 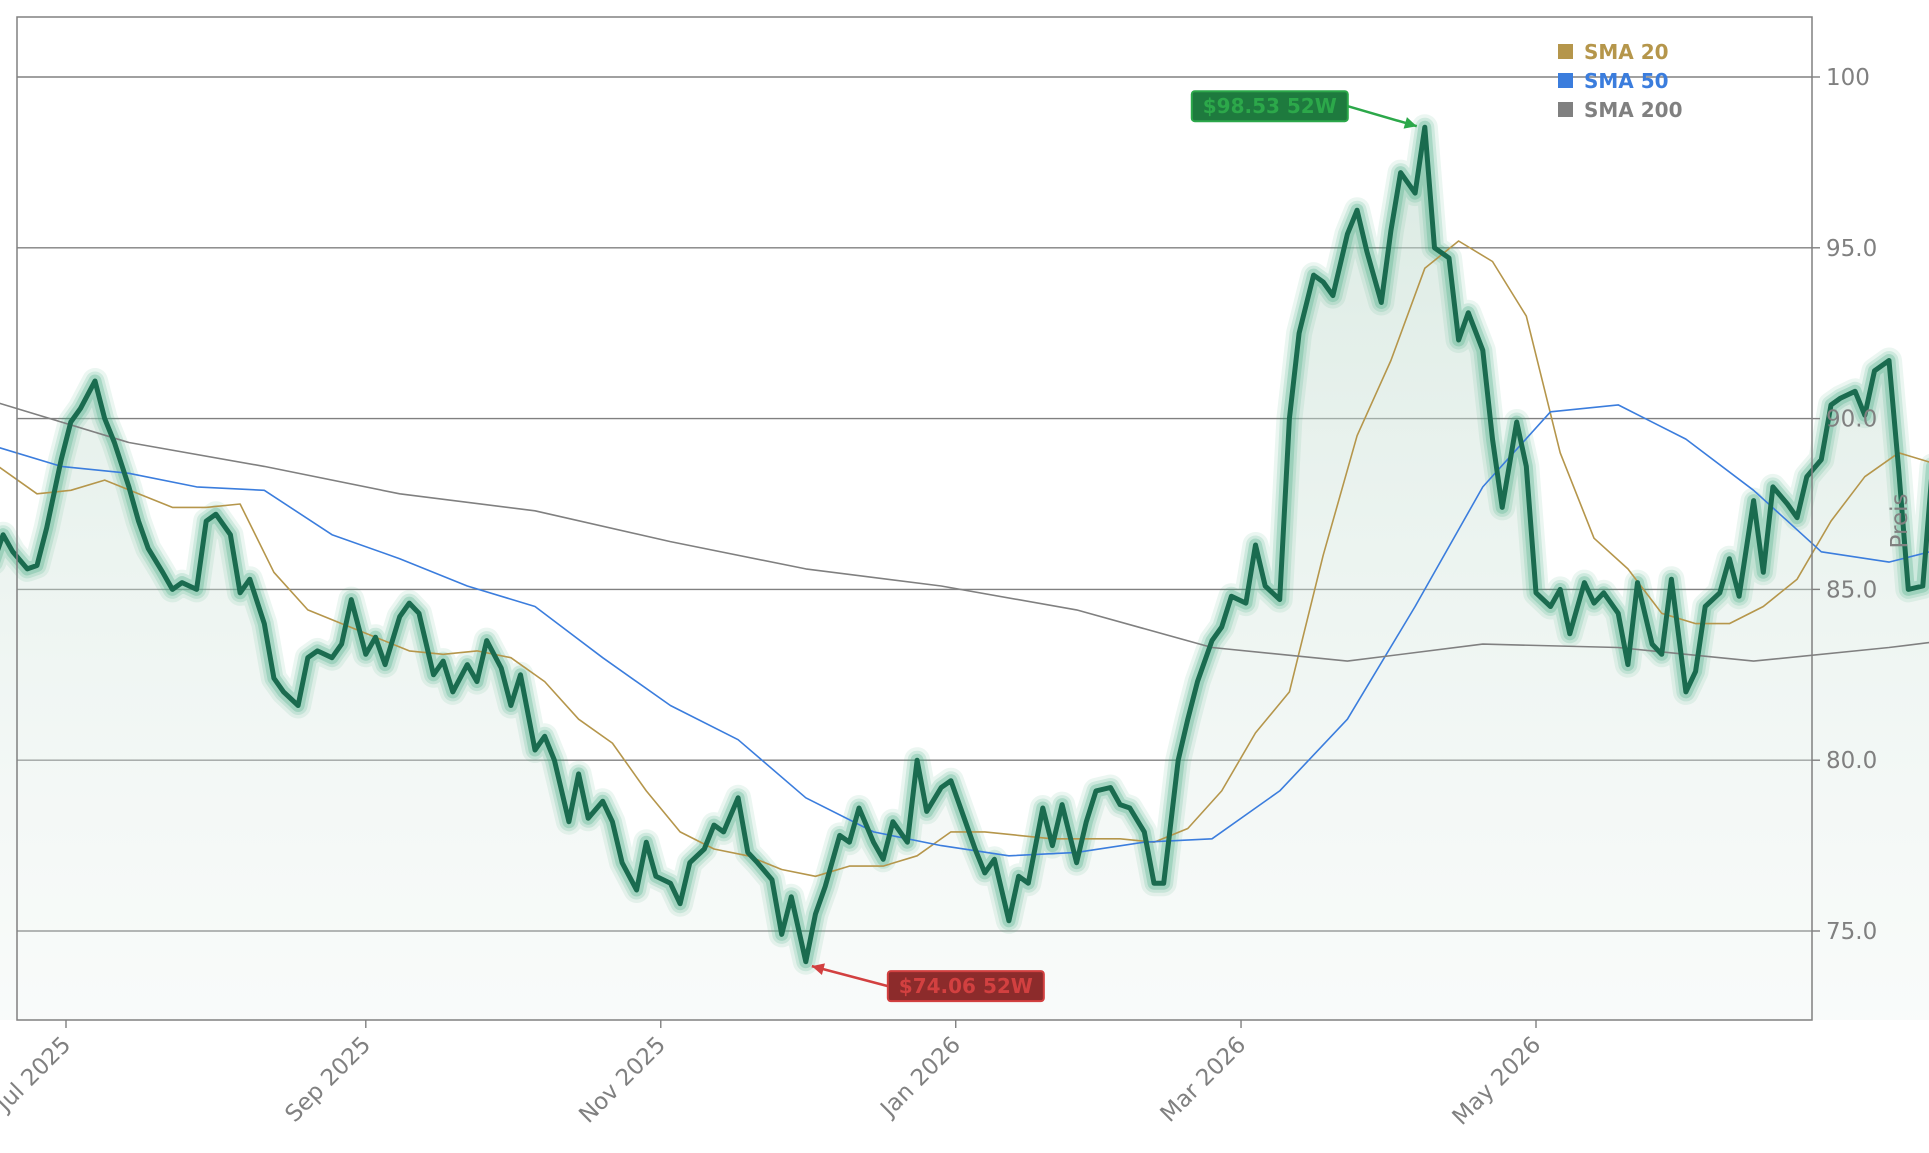 What do you see at coordinates (1497, 1081) in the screenshot?
I see `x-tick-label: May 2026` at bounding box center [1497, 1081].